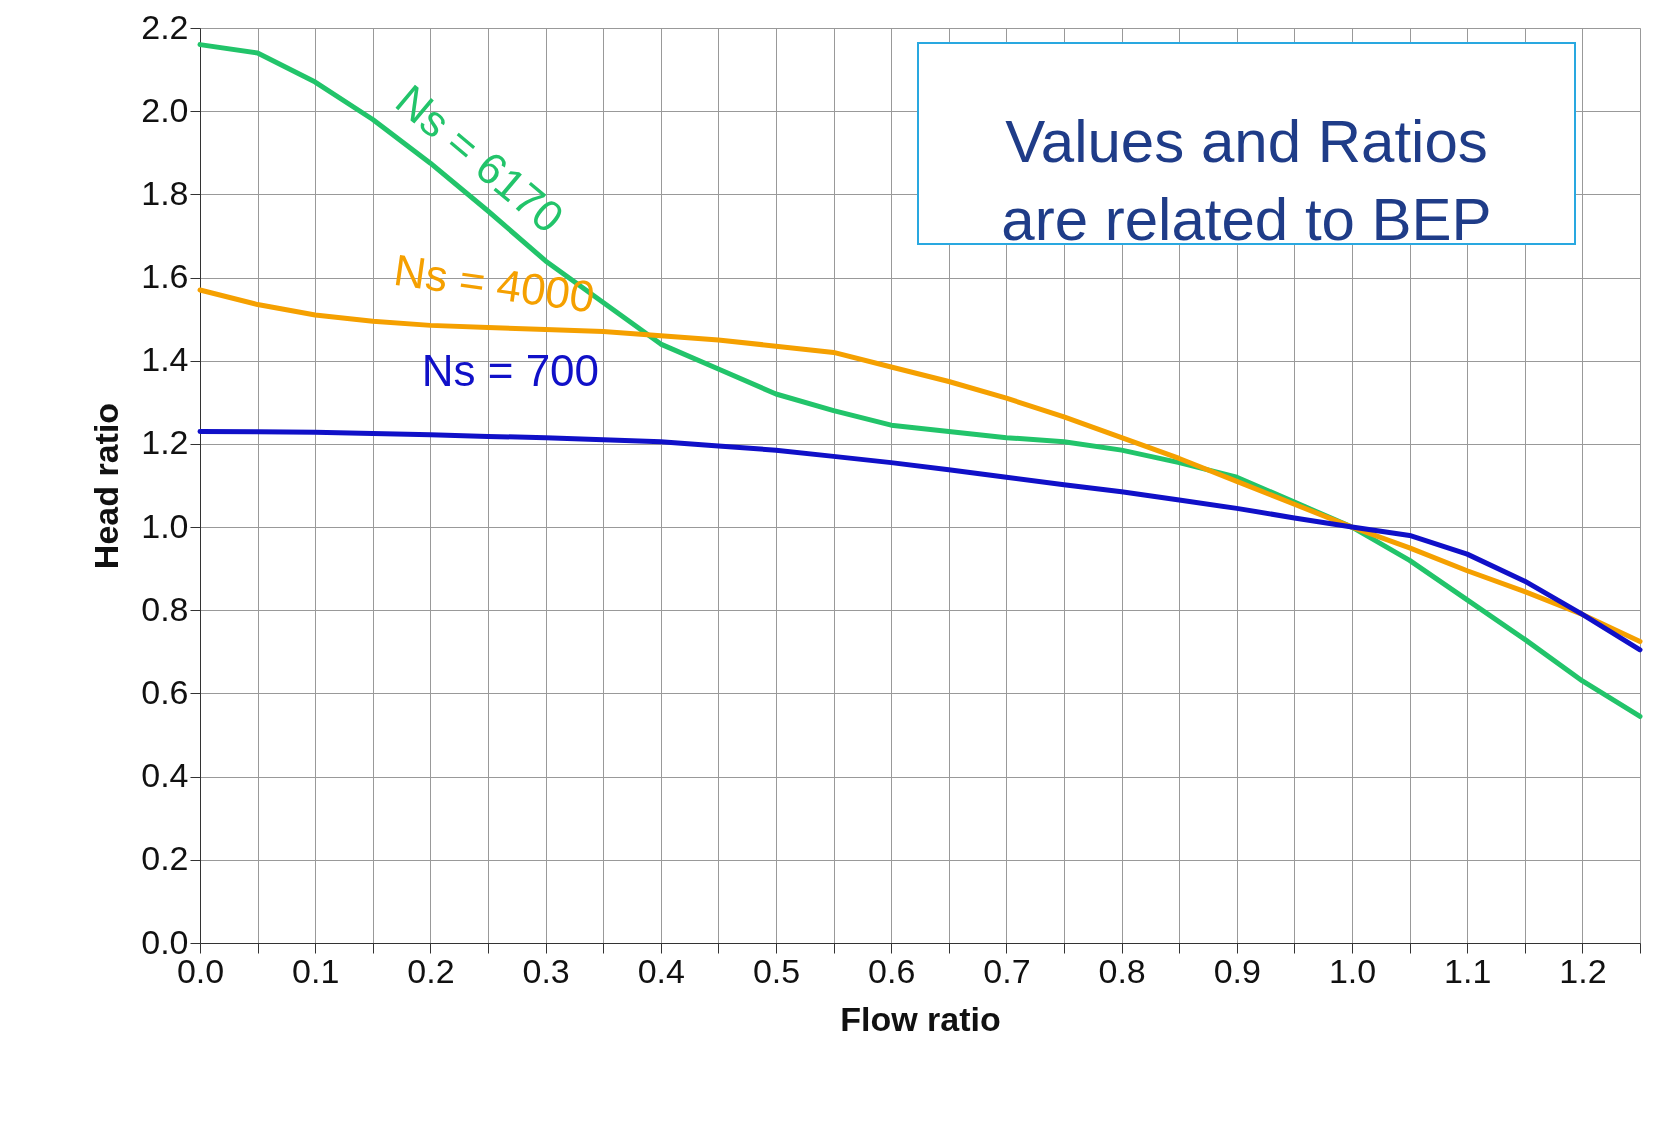 The image size is (1663, 1145). Describe the element at coordinates (546, 970) in the screenshot. I see `x-tick-label: 0.3` at that location.